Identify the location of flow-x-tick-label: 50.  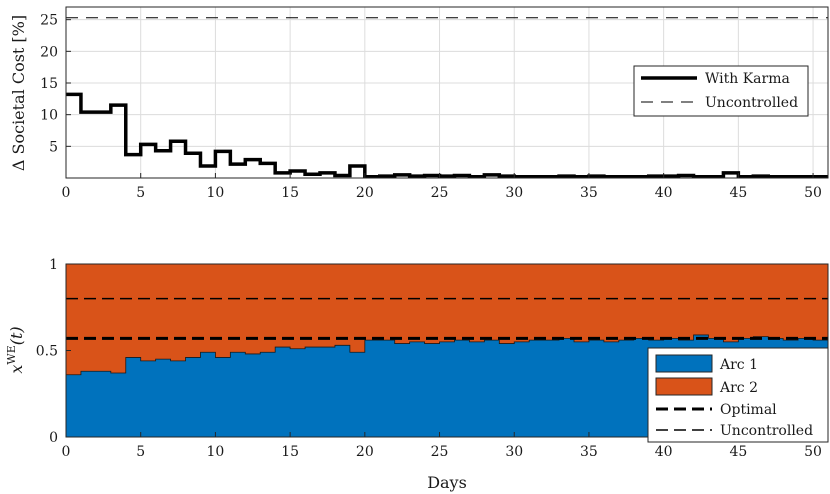
(813, 452).